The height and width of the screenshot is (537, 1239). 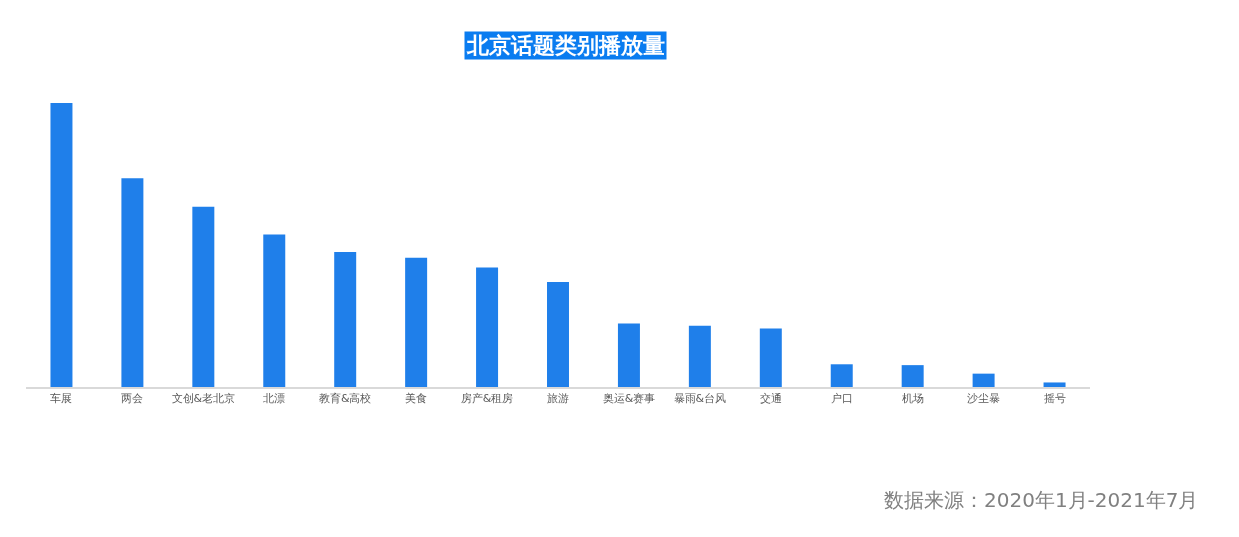 What do you see at coordinates (629, 398) in the screenshot?
I see `x-tick-label: 奥运&赛事` at bounding box center [629, 398].